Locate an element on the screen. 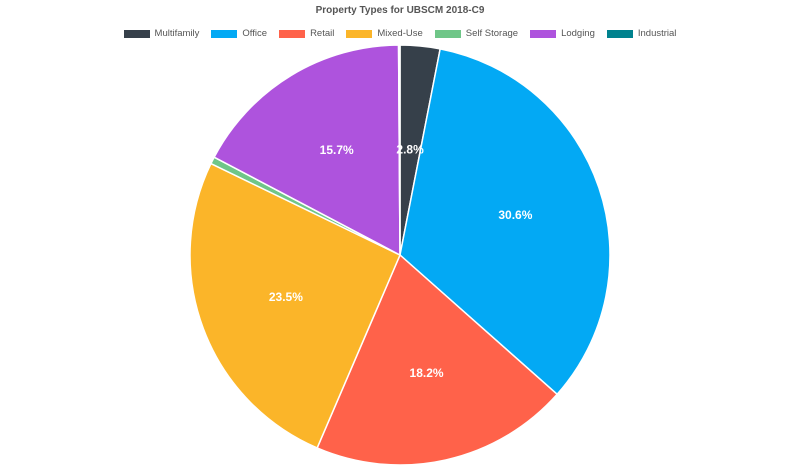  legend-item-lodging: Lodging is located at coordinates (562, 33).